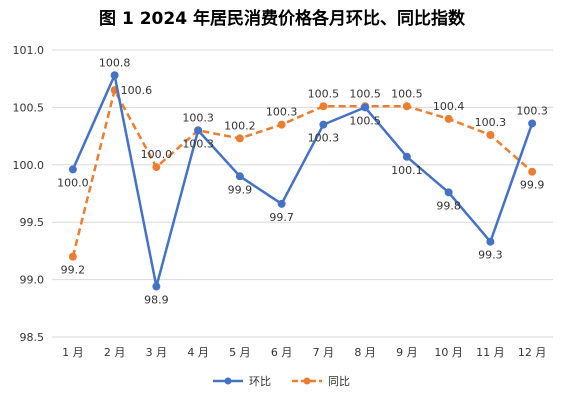  What do you see at coordinates (324, 352) in the screenshot?
I see `x-tick-label: 7 月` at bounding box center [324, 352].